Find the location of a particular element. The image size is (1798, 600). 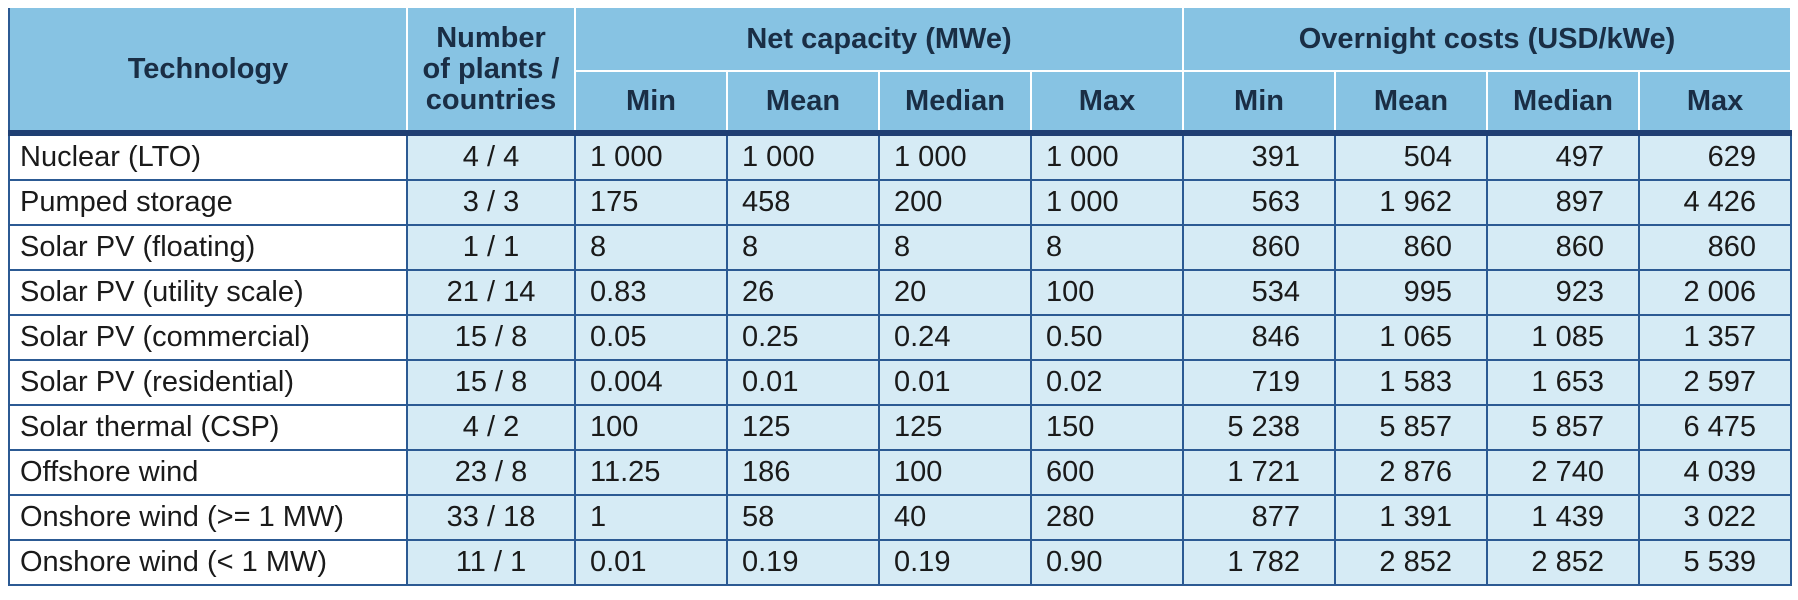

cell-capacity-max: 0.02 is located at coordinates (1107, 382).